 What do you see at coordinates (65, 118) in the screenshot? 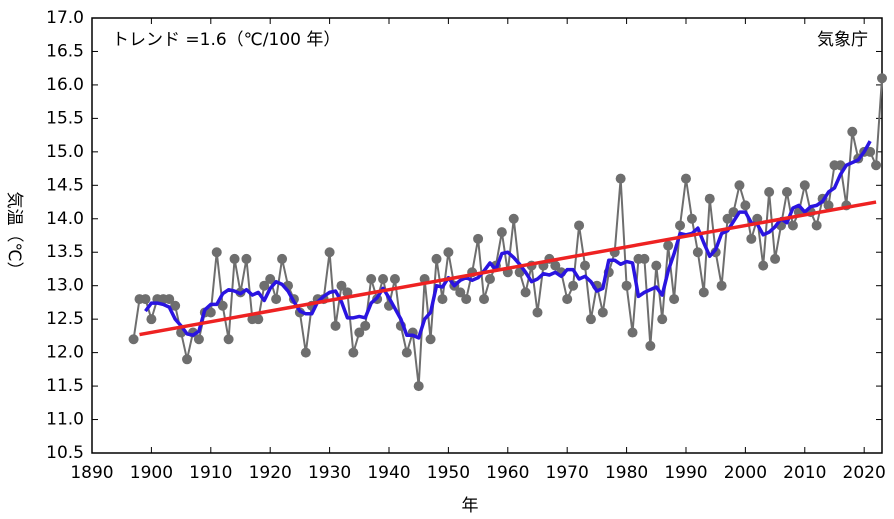
I see `y-tick-label: 15.5` at bounding box center [65, 118].